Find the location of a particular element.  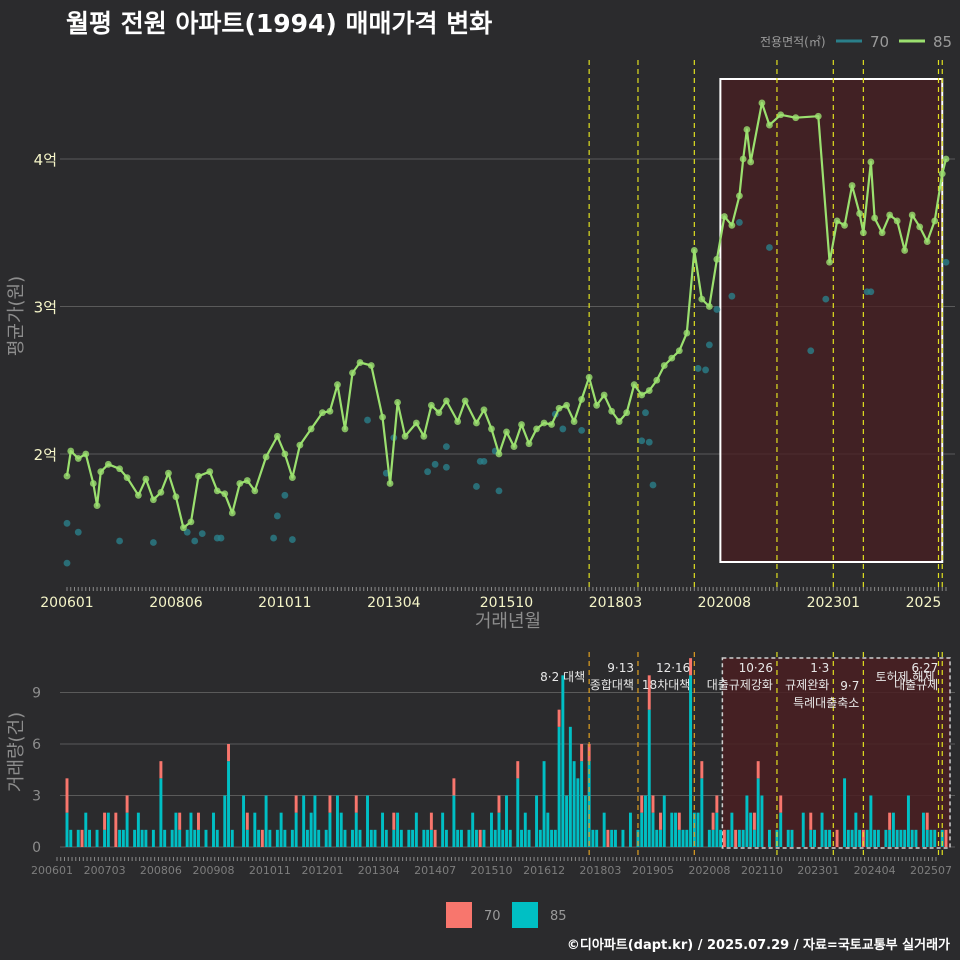

price-x-tick-label: 200601 is located at coordinates (66, 603).